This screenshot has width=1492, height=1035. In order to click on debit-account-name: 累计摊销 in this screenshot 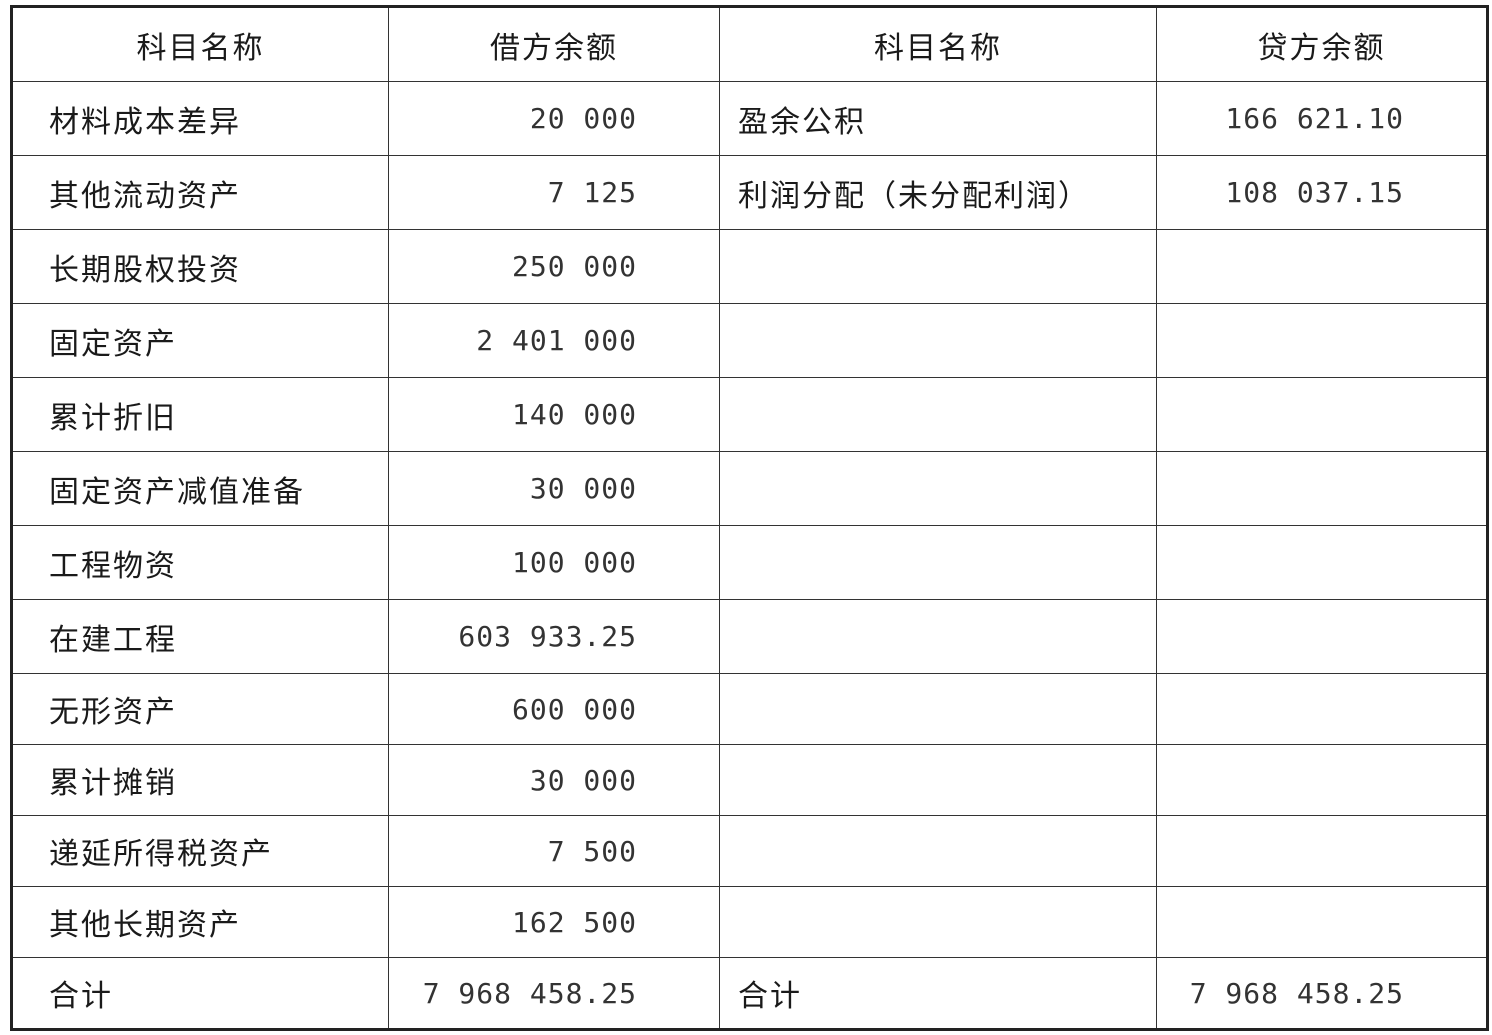, I will do `click(200, 780)`.